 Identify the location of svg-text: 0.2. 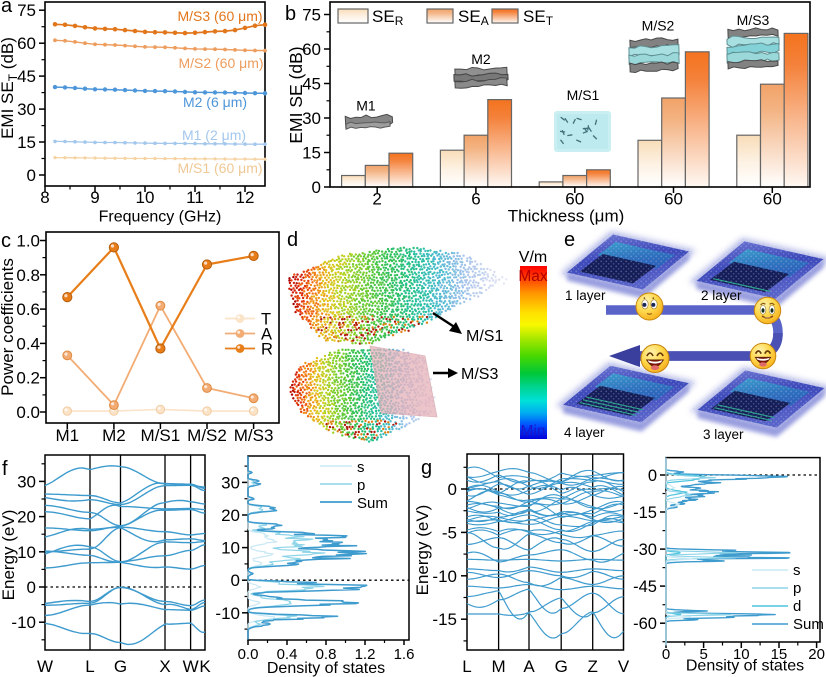
(28, 378).